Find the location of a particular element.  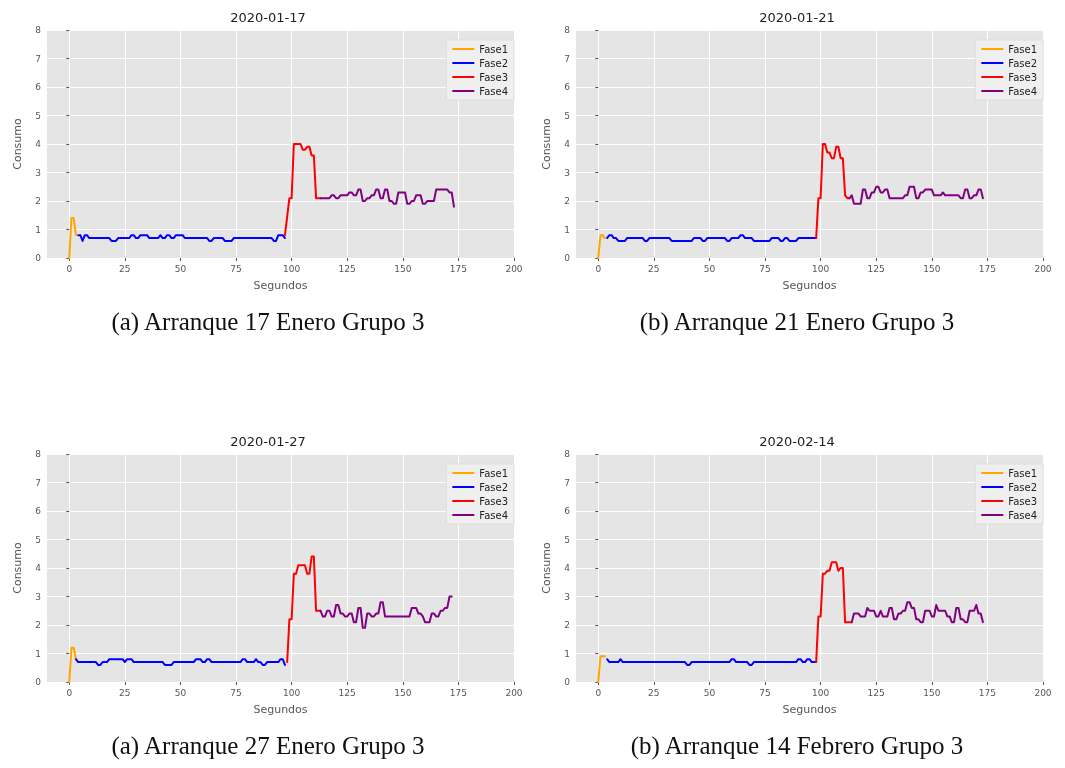

text: (b) Arranque 21 Enero Grupo 3 is located at coordinates (797, 322).